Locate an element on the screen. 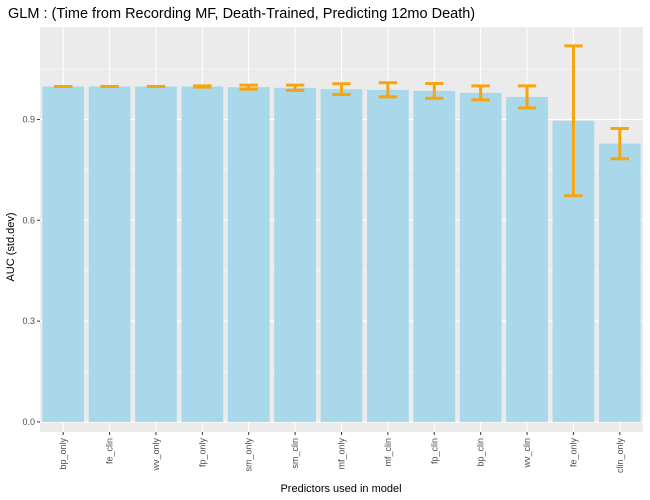 Image resolution: width=650 pixels, height=500 pixels. bar-sm_only is located at coordinates (248, 254).